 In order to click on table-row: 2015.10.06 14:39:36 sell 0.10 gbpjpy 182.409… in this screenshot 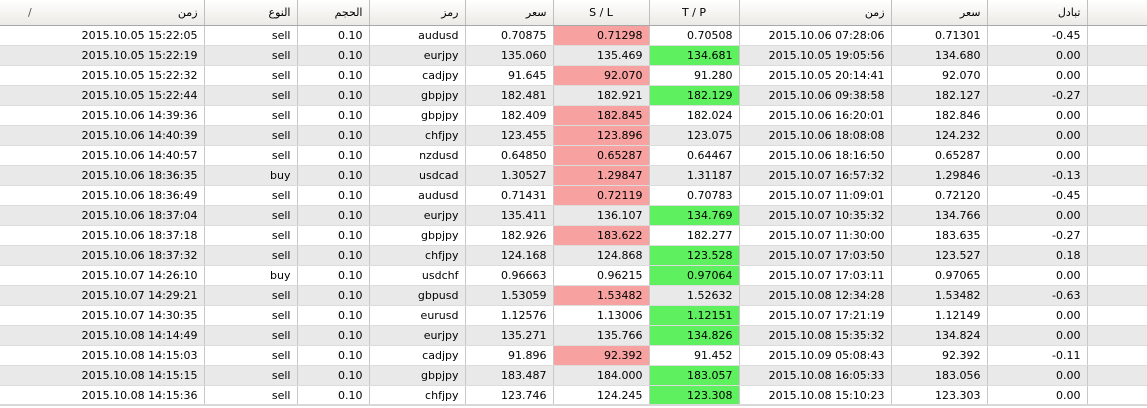, I will do `click(573, 115)`.